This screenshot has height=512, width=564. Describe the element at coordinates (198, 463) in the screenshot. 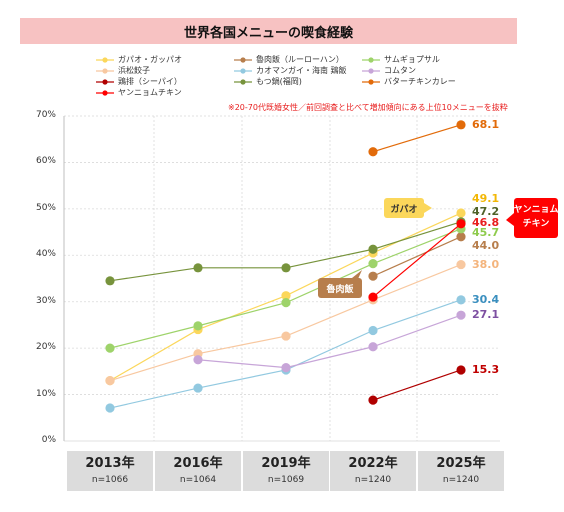

I see `x-tick-label: 2016年` at that location.